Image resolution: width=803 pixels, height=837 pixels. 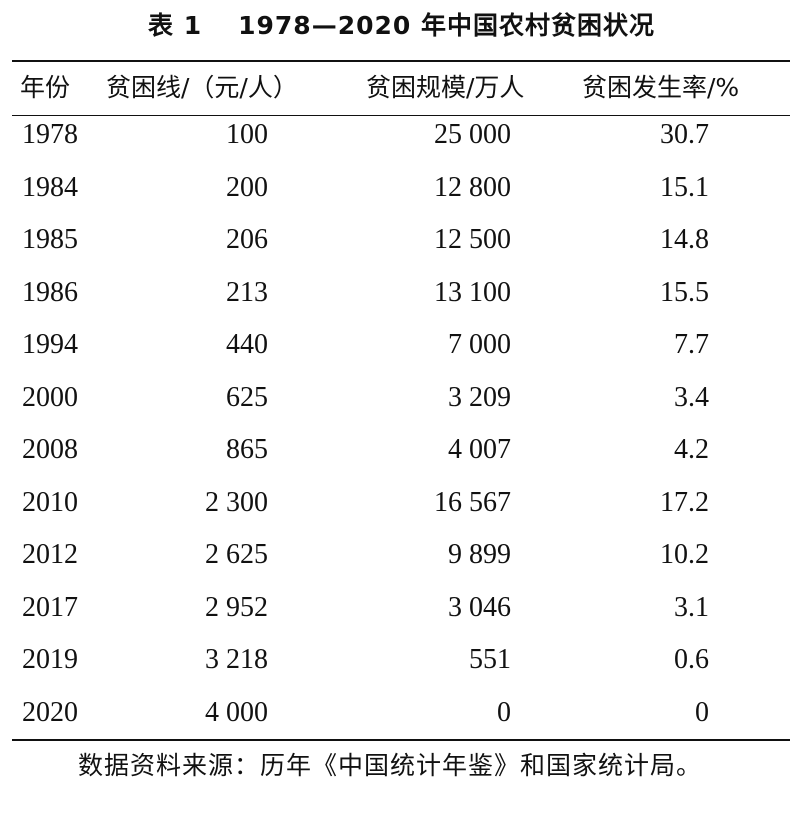 I want to click on header-poverty-scale: 贫困规模/万人, so click(x=445, y=87).